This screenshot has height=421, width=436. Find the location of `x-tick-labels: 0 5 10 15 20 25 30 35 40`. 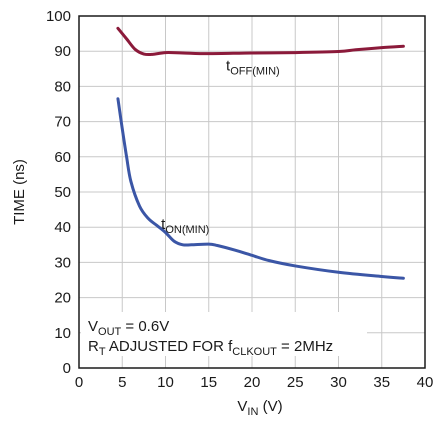

x-tick-labels: 0 5 10 15 20 25 30 35 40 is located at coordinates (254, 382).